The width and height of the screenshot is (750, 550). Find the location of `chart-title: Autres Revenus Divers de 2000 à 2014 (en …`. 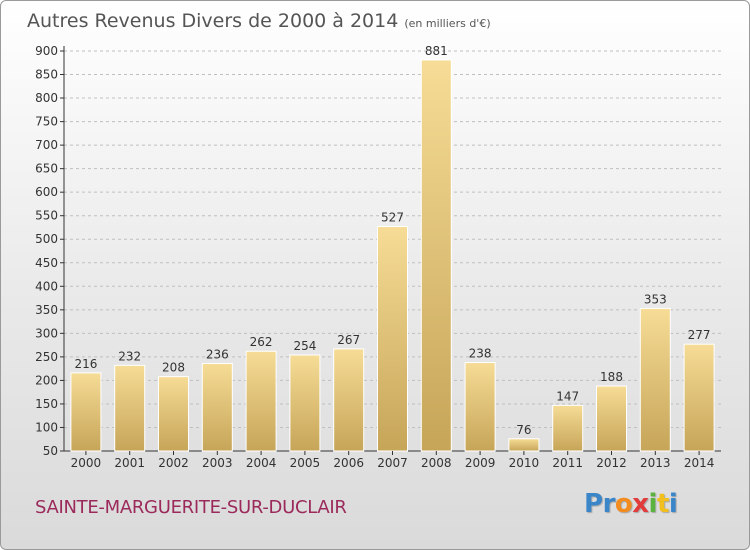

chart-title: Autres Revenus Divers de 2000 à 2014 (en … is located at coordinates (259, 21).